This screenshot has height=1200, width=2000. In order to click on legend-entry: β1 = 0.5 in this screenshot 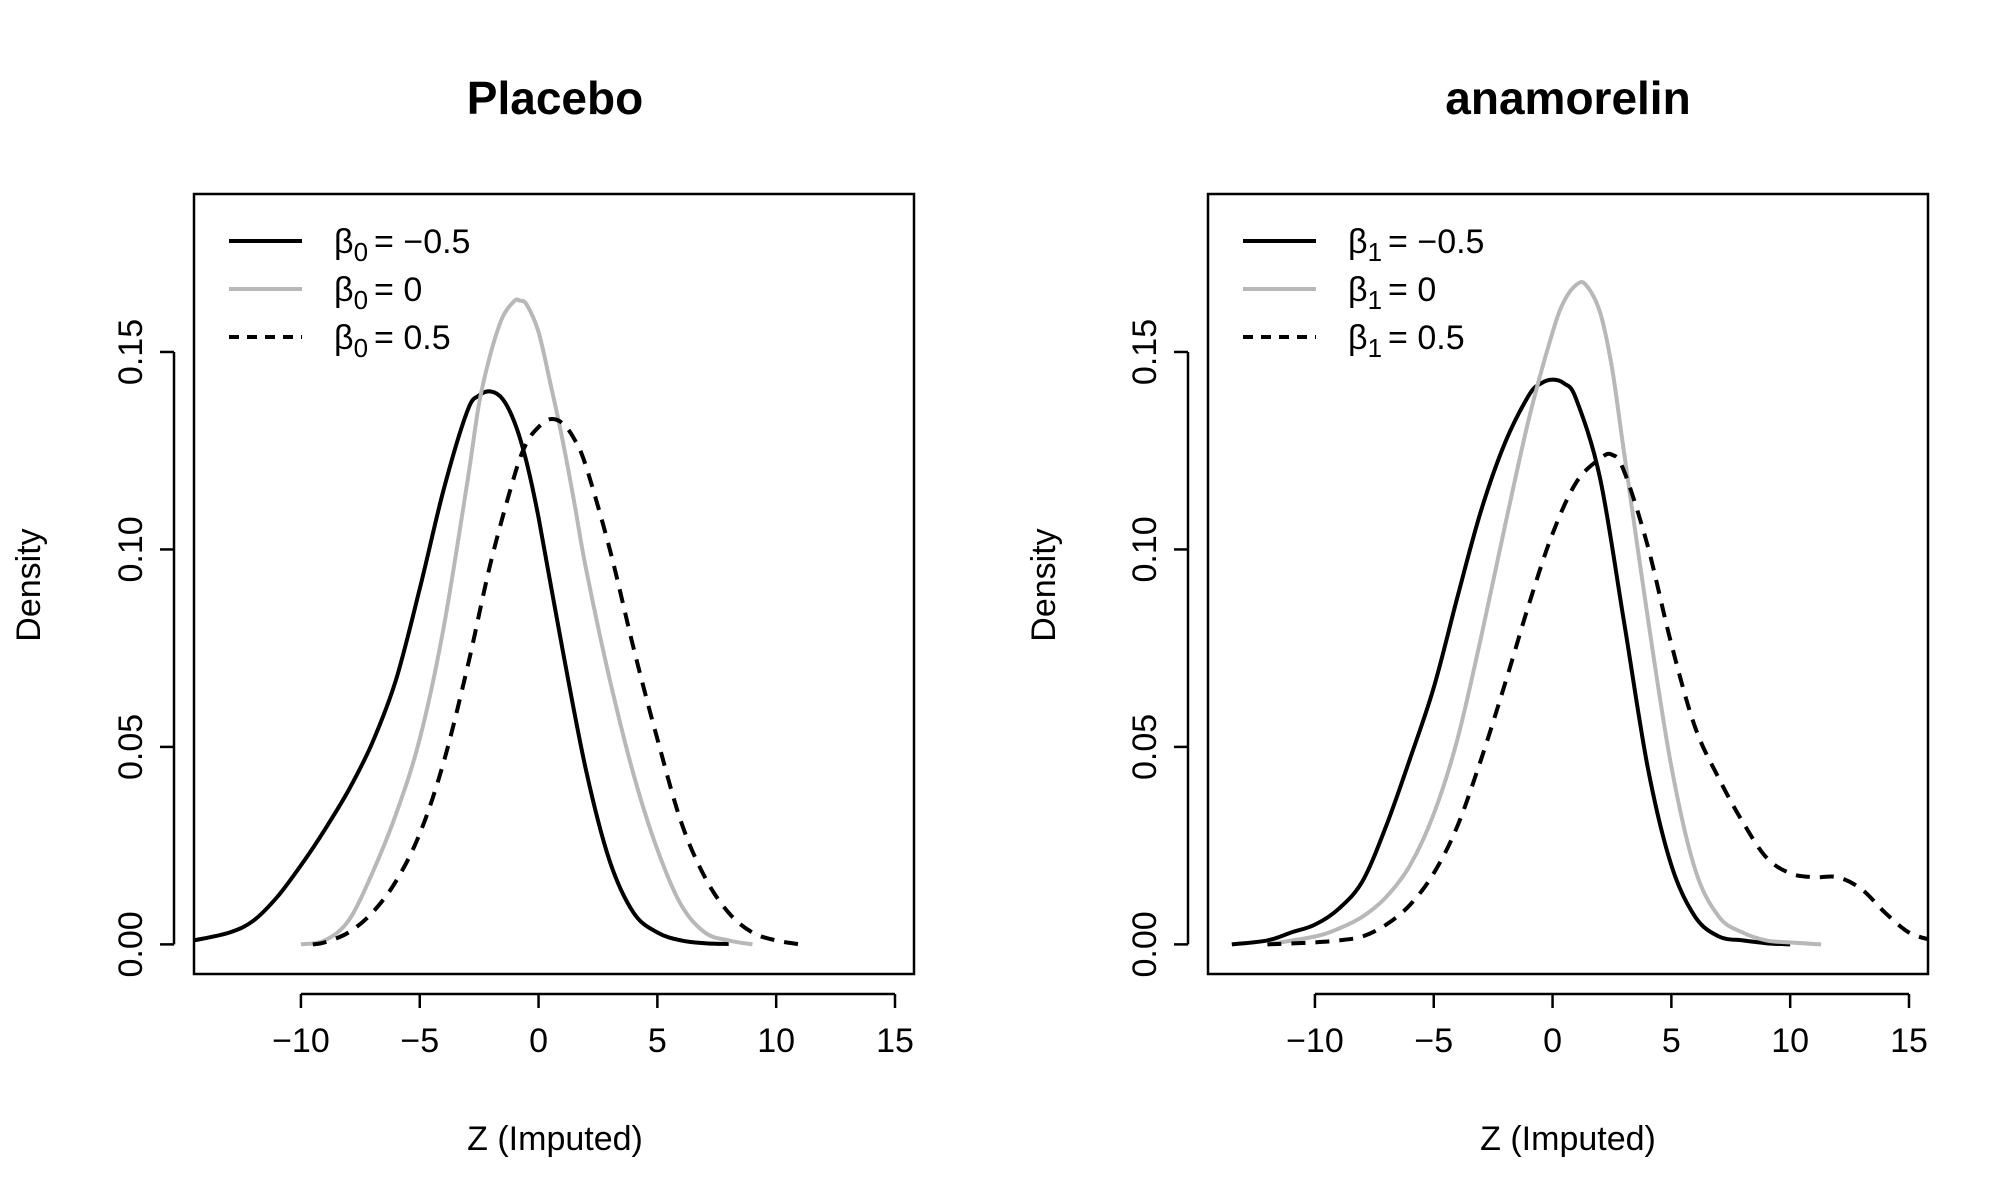, I will do `click(1406, 341)`.